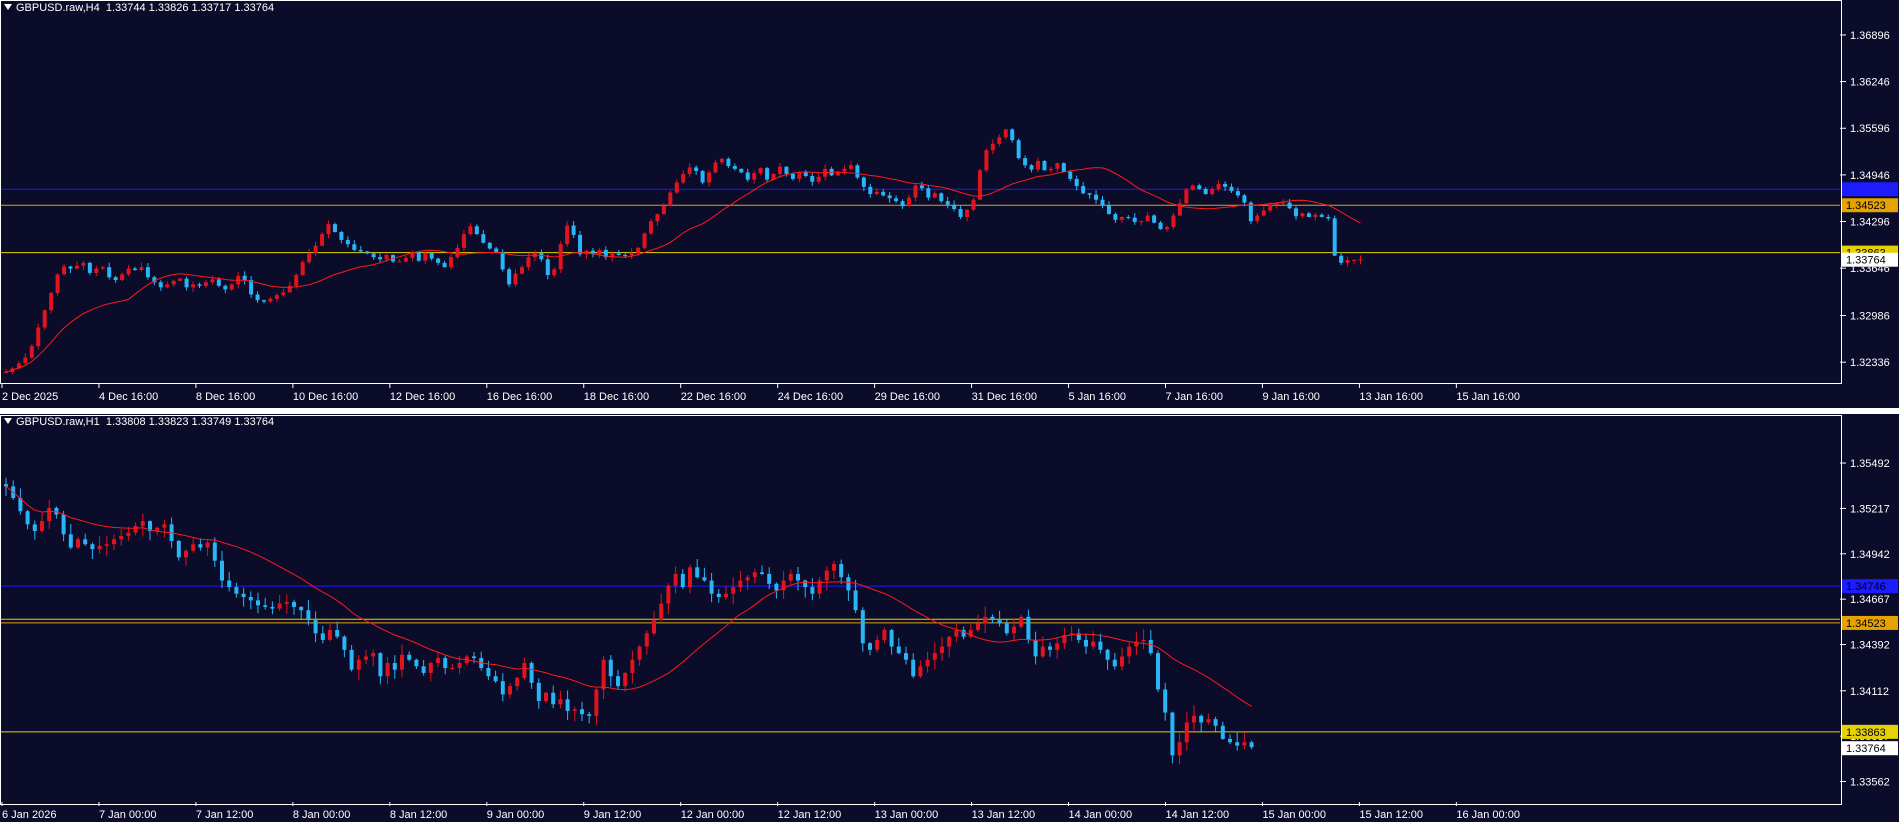 Image resolution: width=1899 pixels, height=822 pixels. What do you see at coordinates (1870, 176) in the screenshot?
I see `y-tick-label: 1.34946` at bounding box center [1870, 176].